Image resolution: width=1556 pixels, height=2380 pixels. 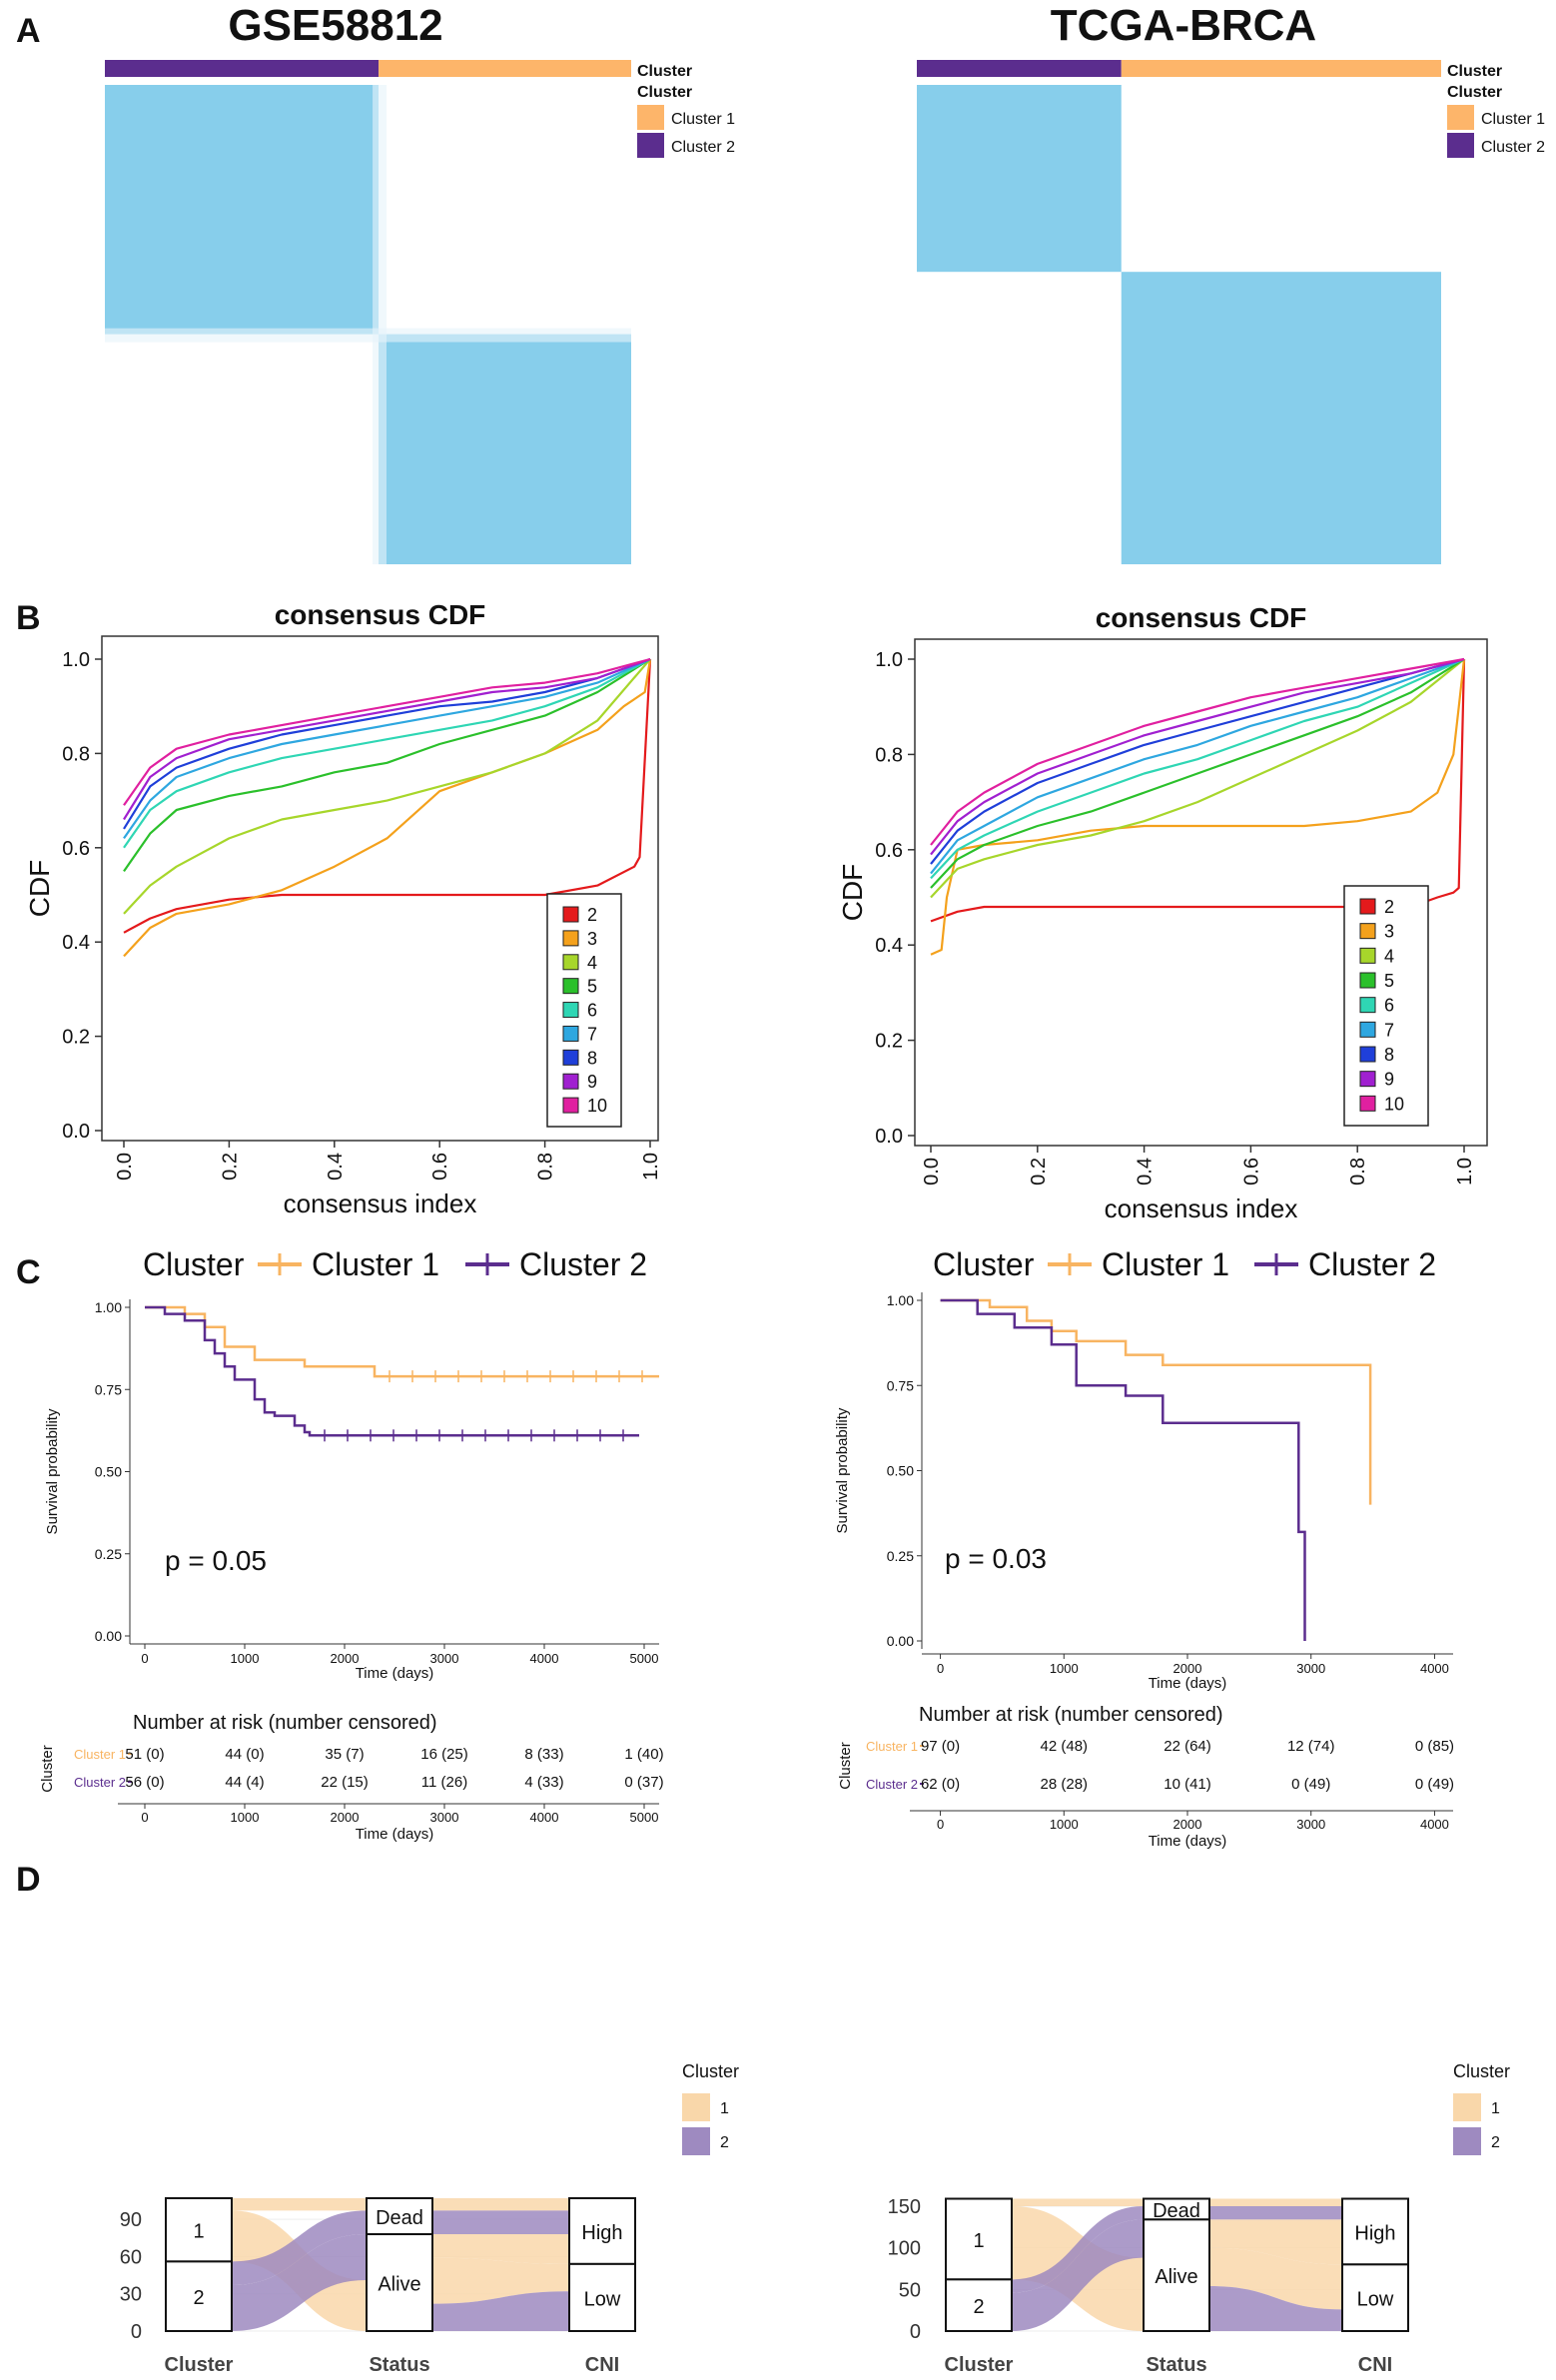 I want to click on cdf-legend-box, so click(x=1386, y=1006).